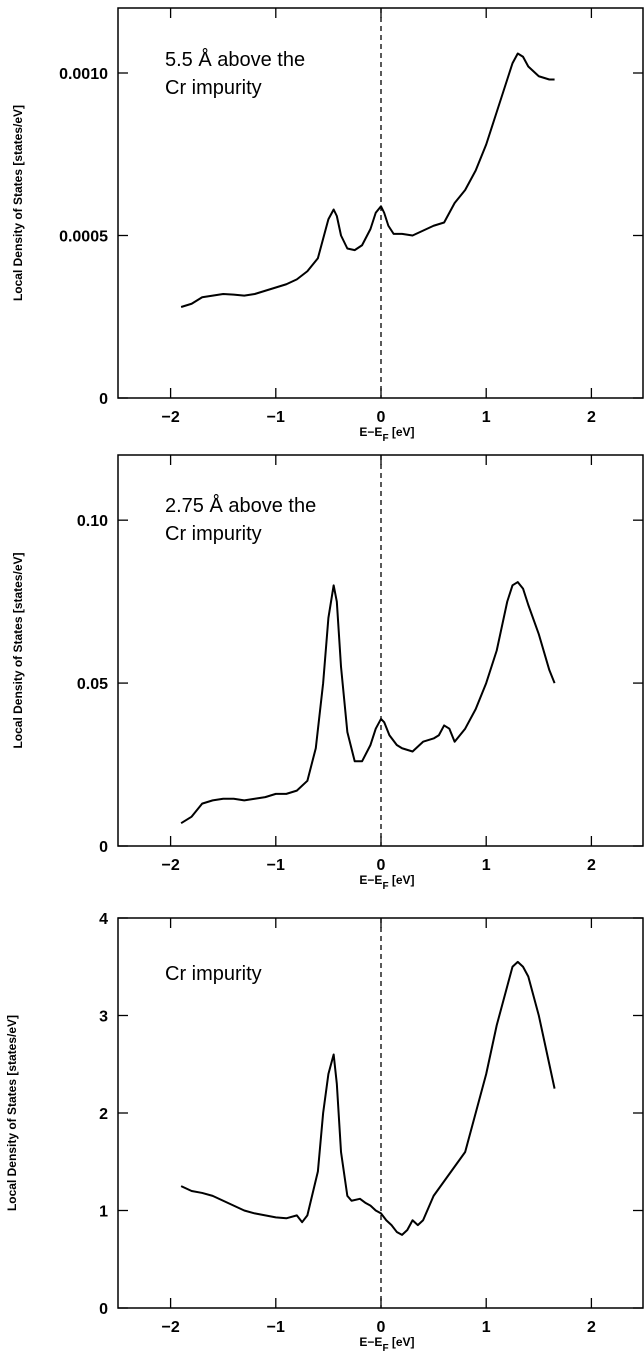  Describe the element at coordinates (240, 505) in the screenshot. I see `panel-annotation: 2.75 Å above the` at that location.